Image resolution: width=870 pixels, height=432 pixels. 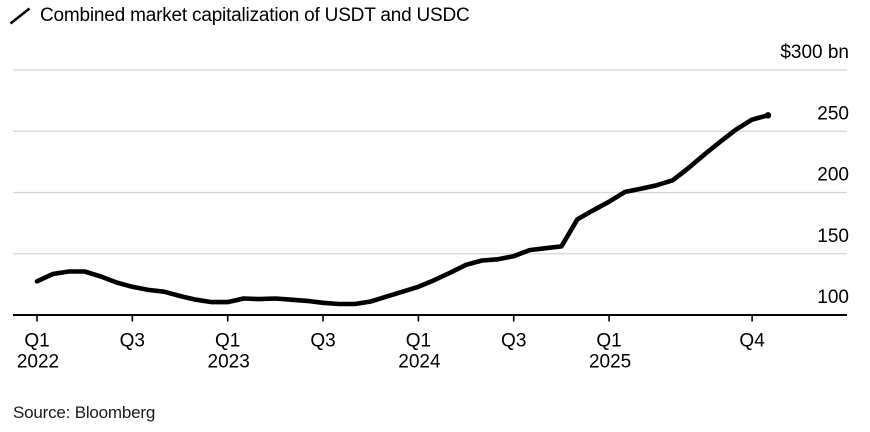 What do you see at coordinates (833, 113) in the screenshot?
I see `y-axis-label: 250` at bounding box center [833, 113].